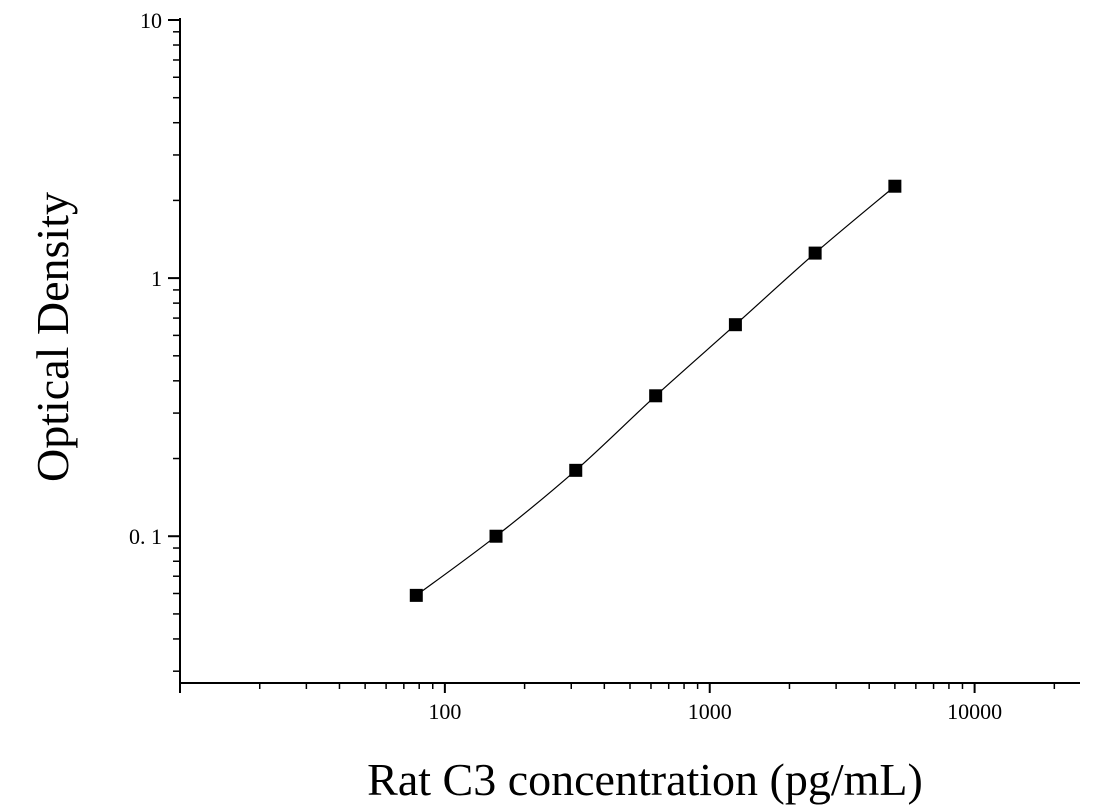 The image size is (1100, 810). What do you see at coordinates (52, 337) in the screenshot?
I see `y-axis-title: Optical Density` at bounding box center [52, 337].